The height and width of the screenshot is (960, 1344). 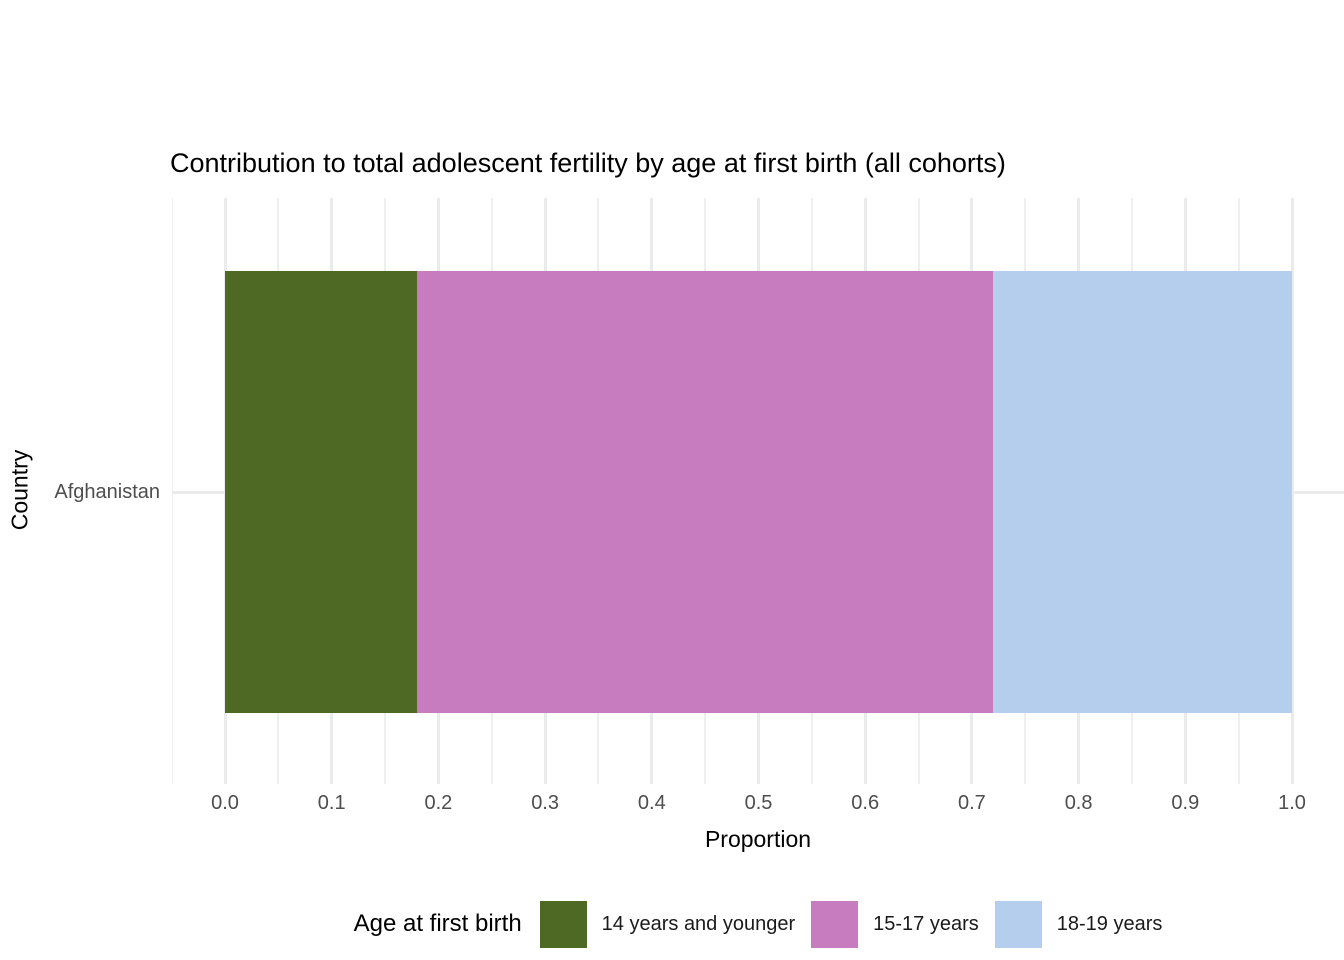 What do you see at coordinates (1292, 803) in the screenshot?
I see `x-tick-label: 1.0` at bounding box center [1292, 803].